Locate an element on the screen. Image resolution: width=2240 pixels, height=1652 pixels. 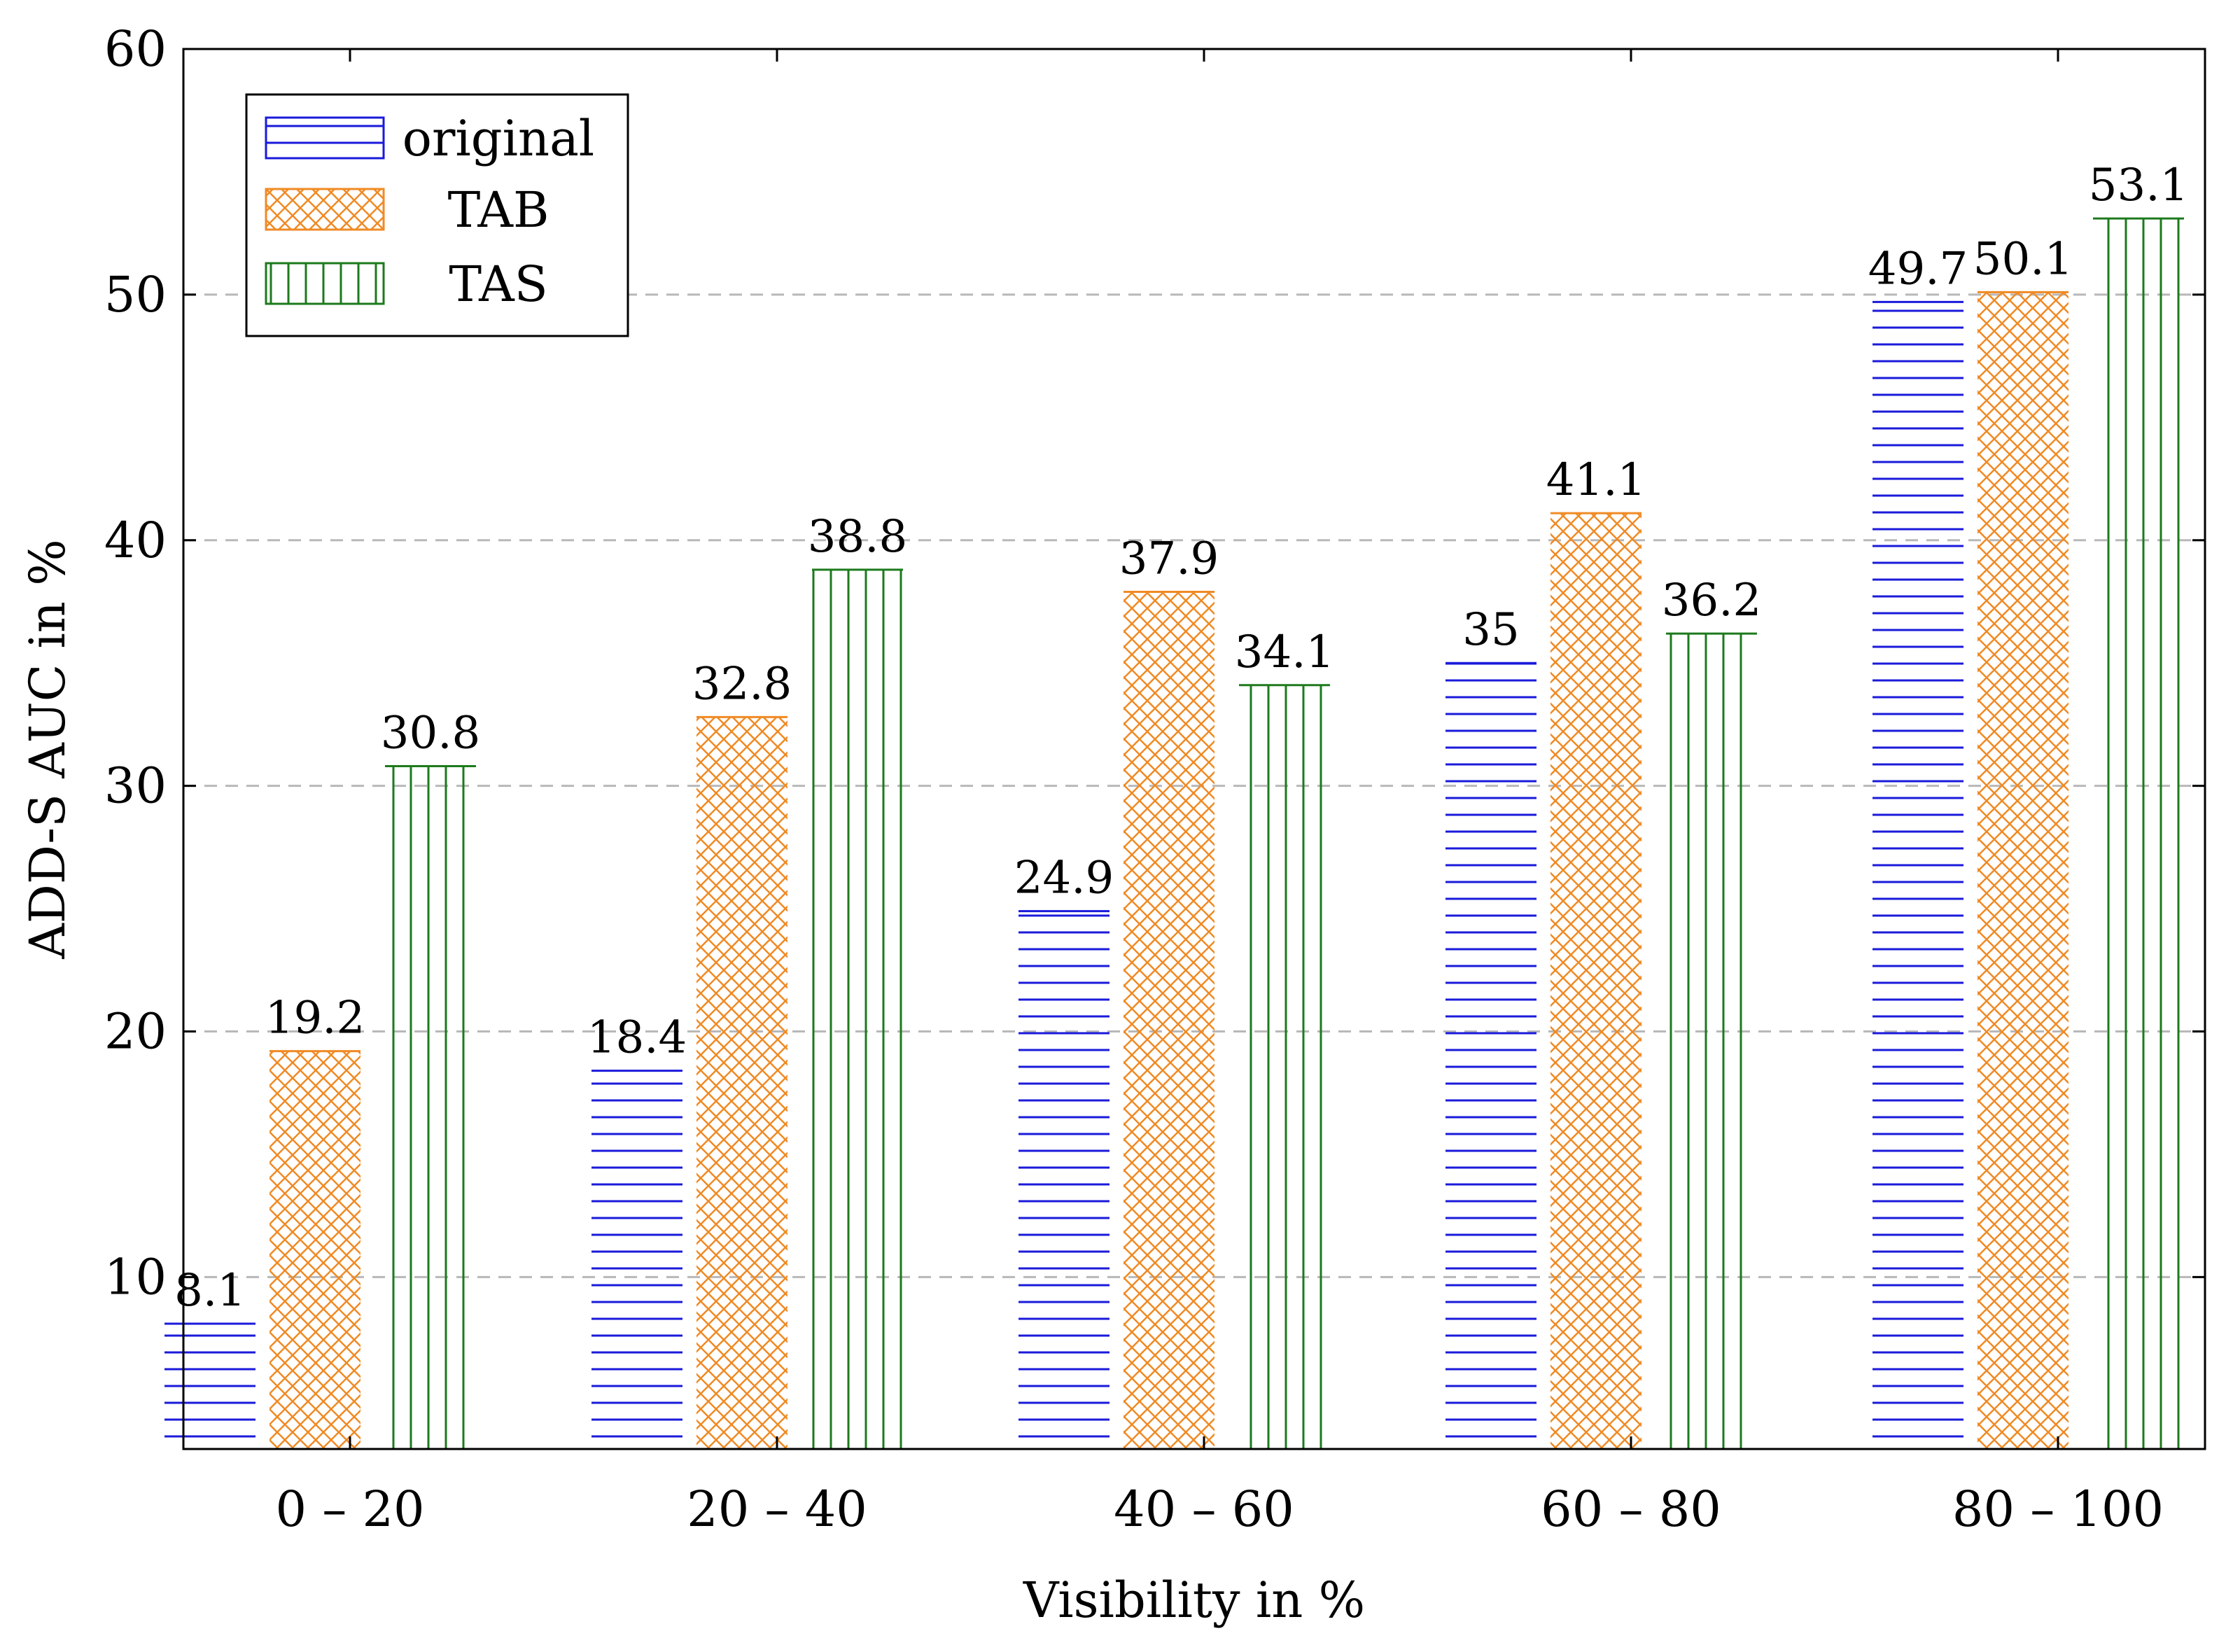
data-label: 37.9 is located at coordinates (1169, 558).